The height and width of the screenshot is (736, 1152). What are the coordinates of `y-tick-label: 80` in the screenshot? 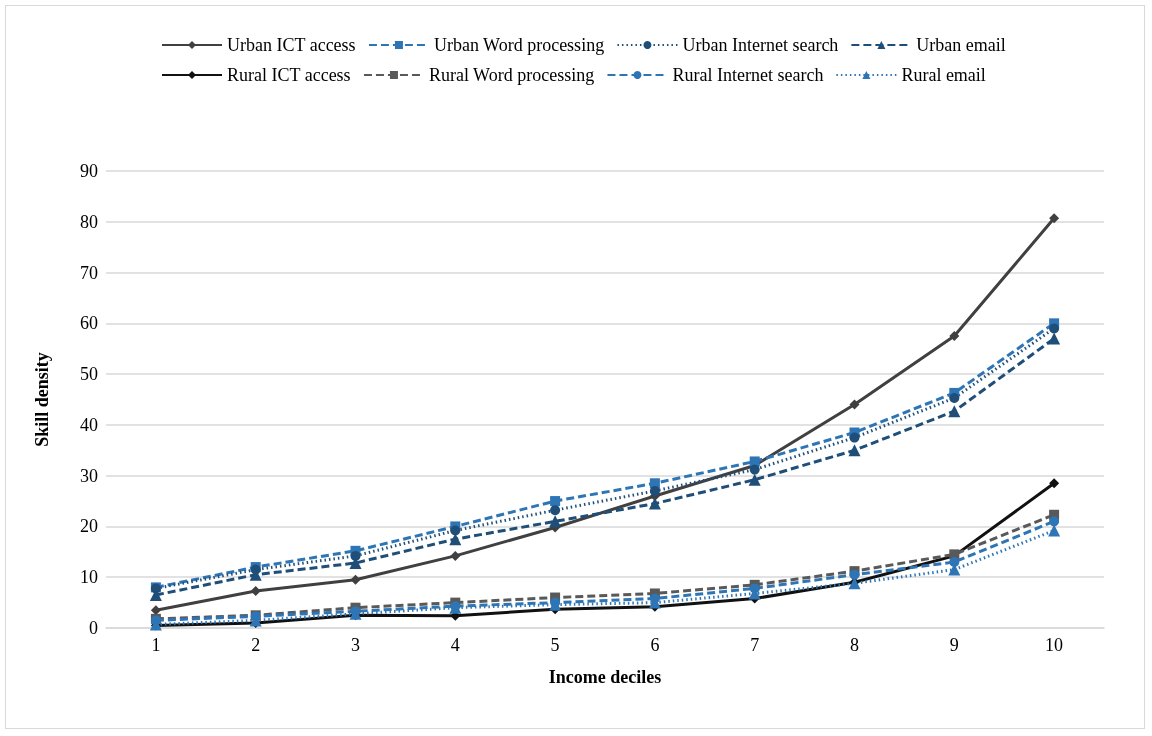 It's located at (89, 221).